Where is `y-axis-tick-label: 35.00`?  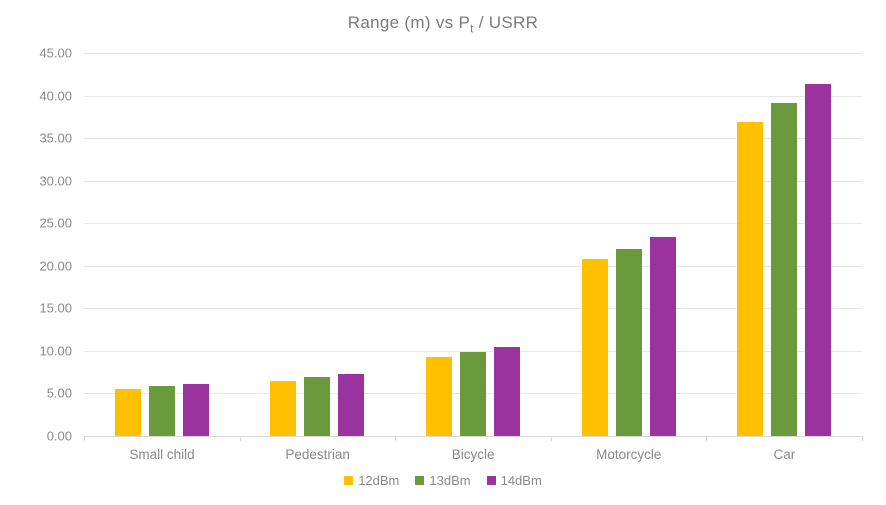
y-axis-tick-label: 35.00 is located at coordinates (55, 138).